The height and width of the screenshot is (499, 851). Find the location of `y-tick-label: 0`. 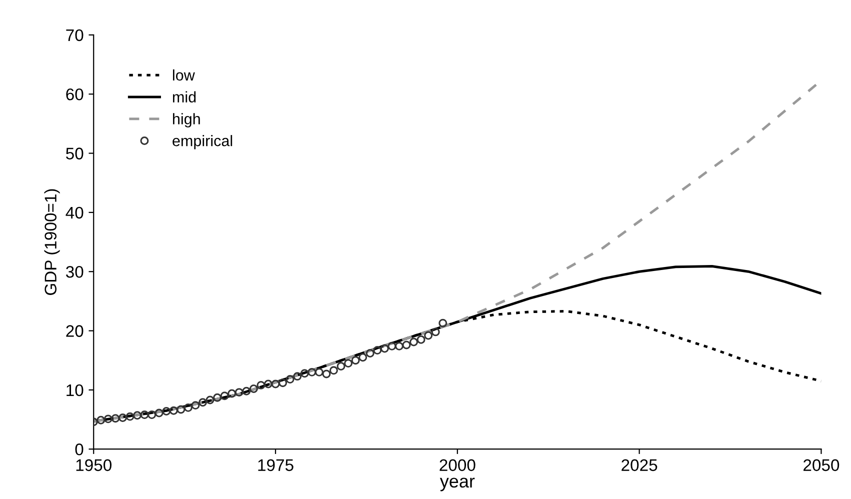

y-tick-label: 0 is located at coordinates (79, 450).